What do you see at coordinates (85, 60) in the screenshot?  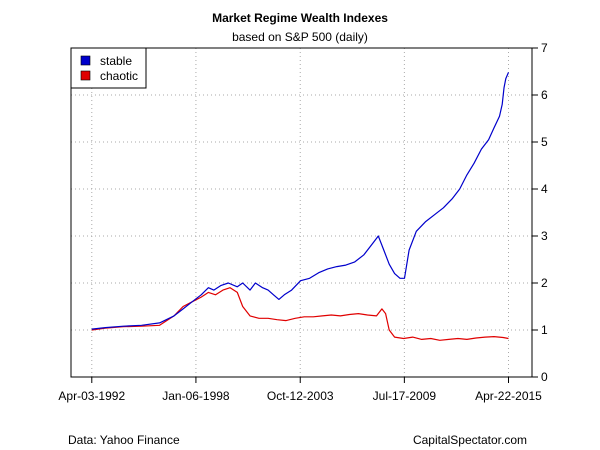 I see `legend-swatch-stable` at bounding box center [85, 60].